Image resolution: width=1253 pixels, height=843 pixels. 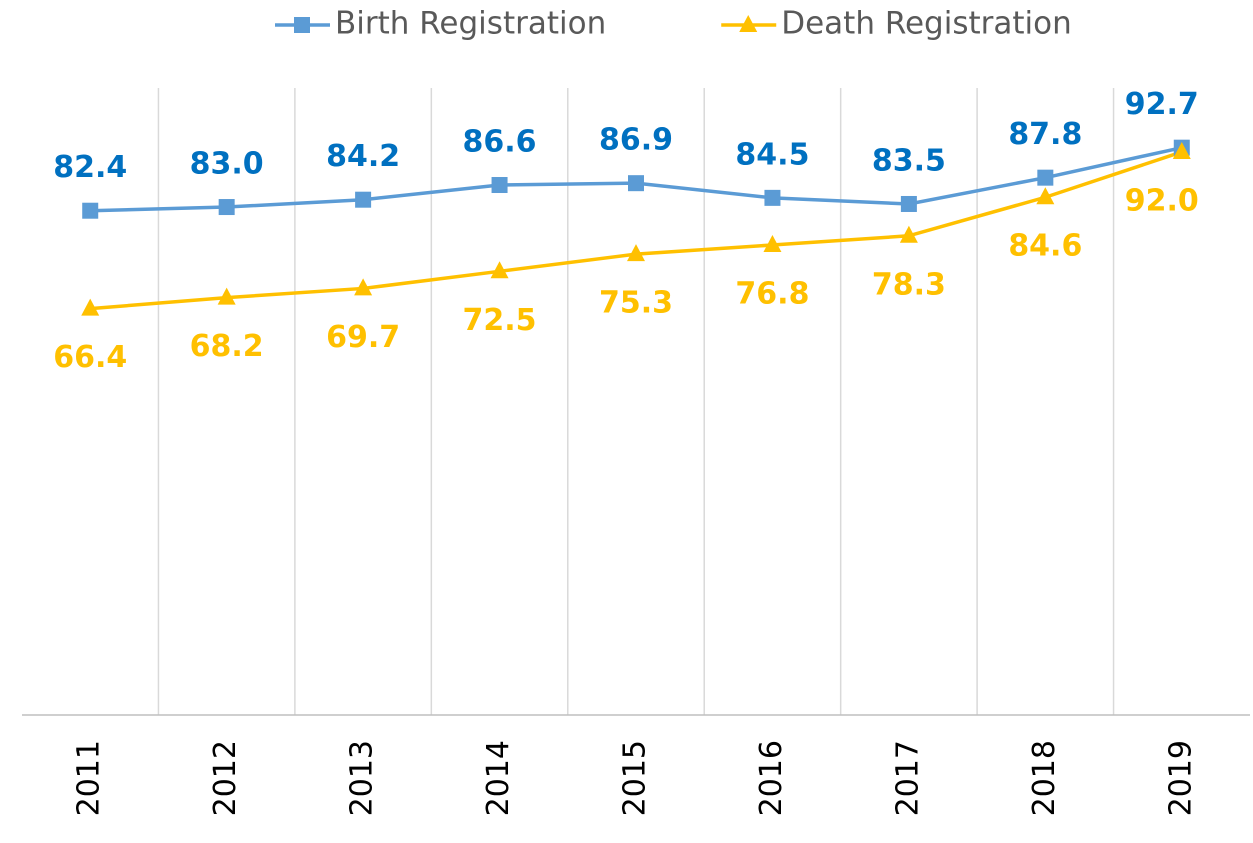 What do you see at coordinates (909, 160) in the screenshot?
I see `data-label: 83.5` at bounding box center [909, 160].